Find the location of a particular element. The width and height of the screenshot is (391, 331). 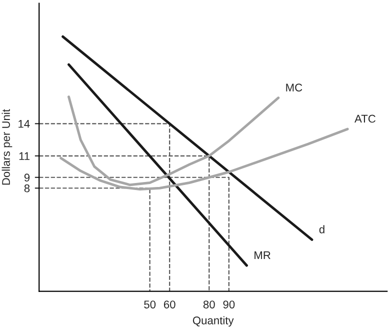

x-tick-label: 50 is located at coordinates (150, 304).